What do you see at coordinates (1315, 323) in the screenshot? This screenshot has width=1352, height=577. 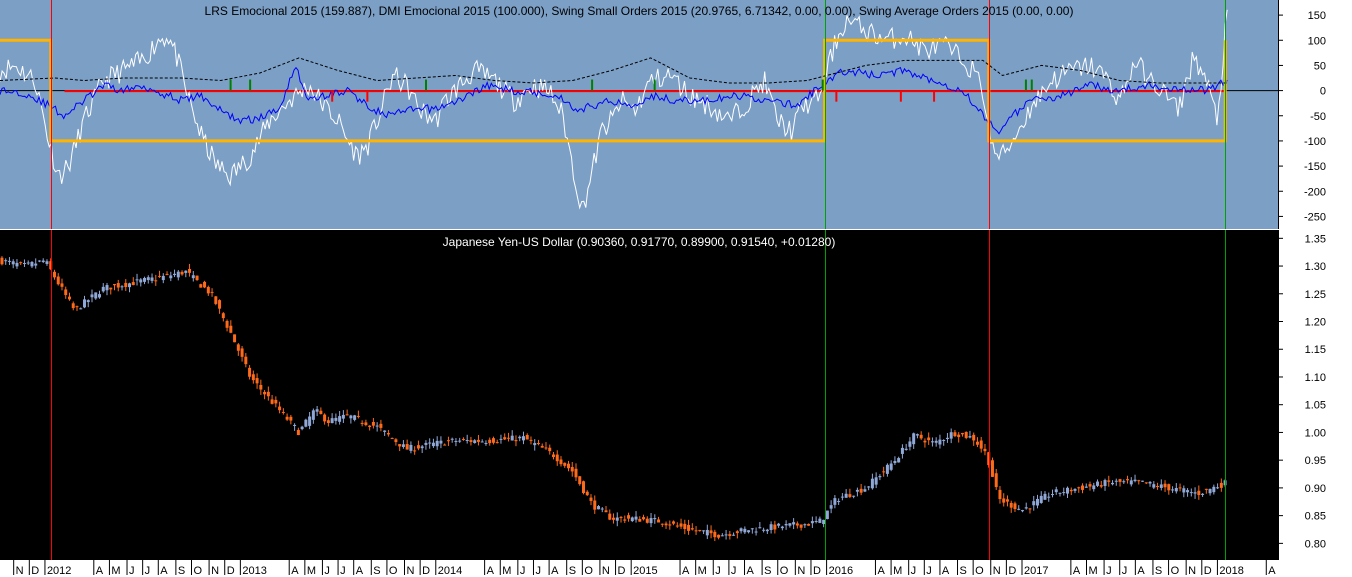 I see `y-tick-label: 1.20` at bounding box center [1315, 323].